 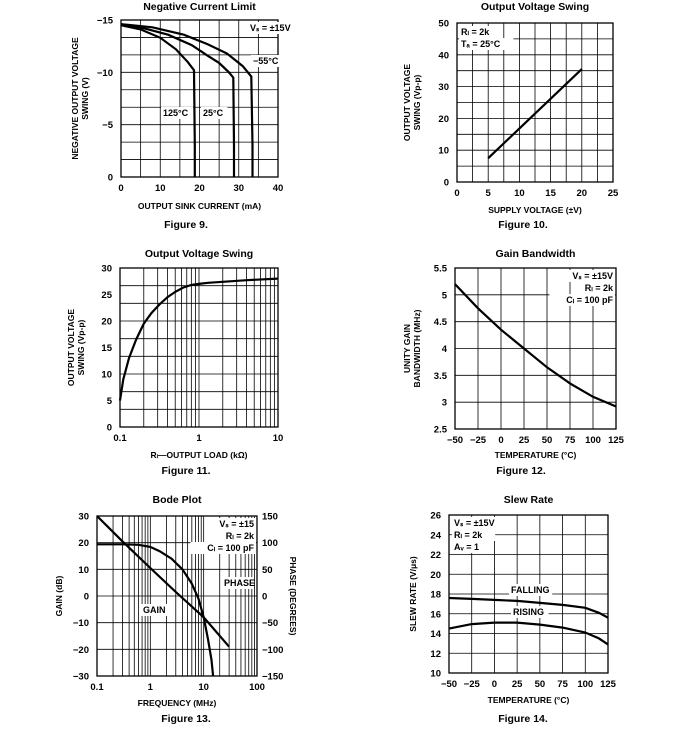 What do you see at coordinates (185, 471) in the screenshot?
I see `fig11-caption: Figure 11.` at bounding box center [185, 471].